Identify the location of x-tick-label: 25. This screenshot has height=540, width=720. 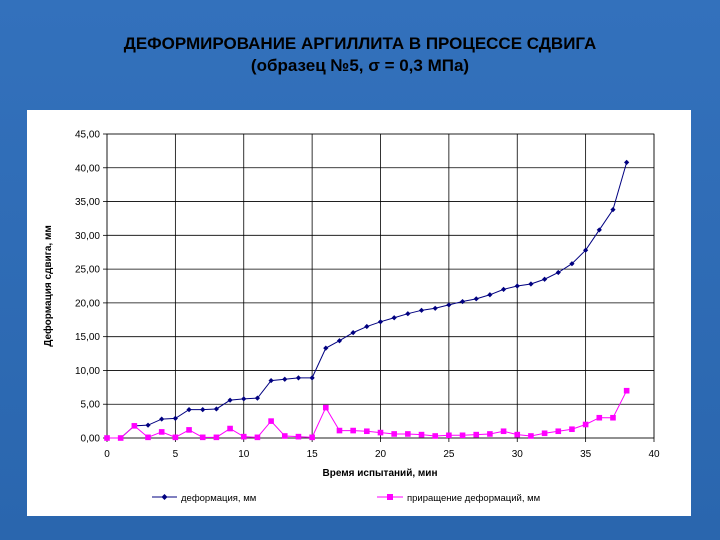
(449, 454).